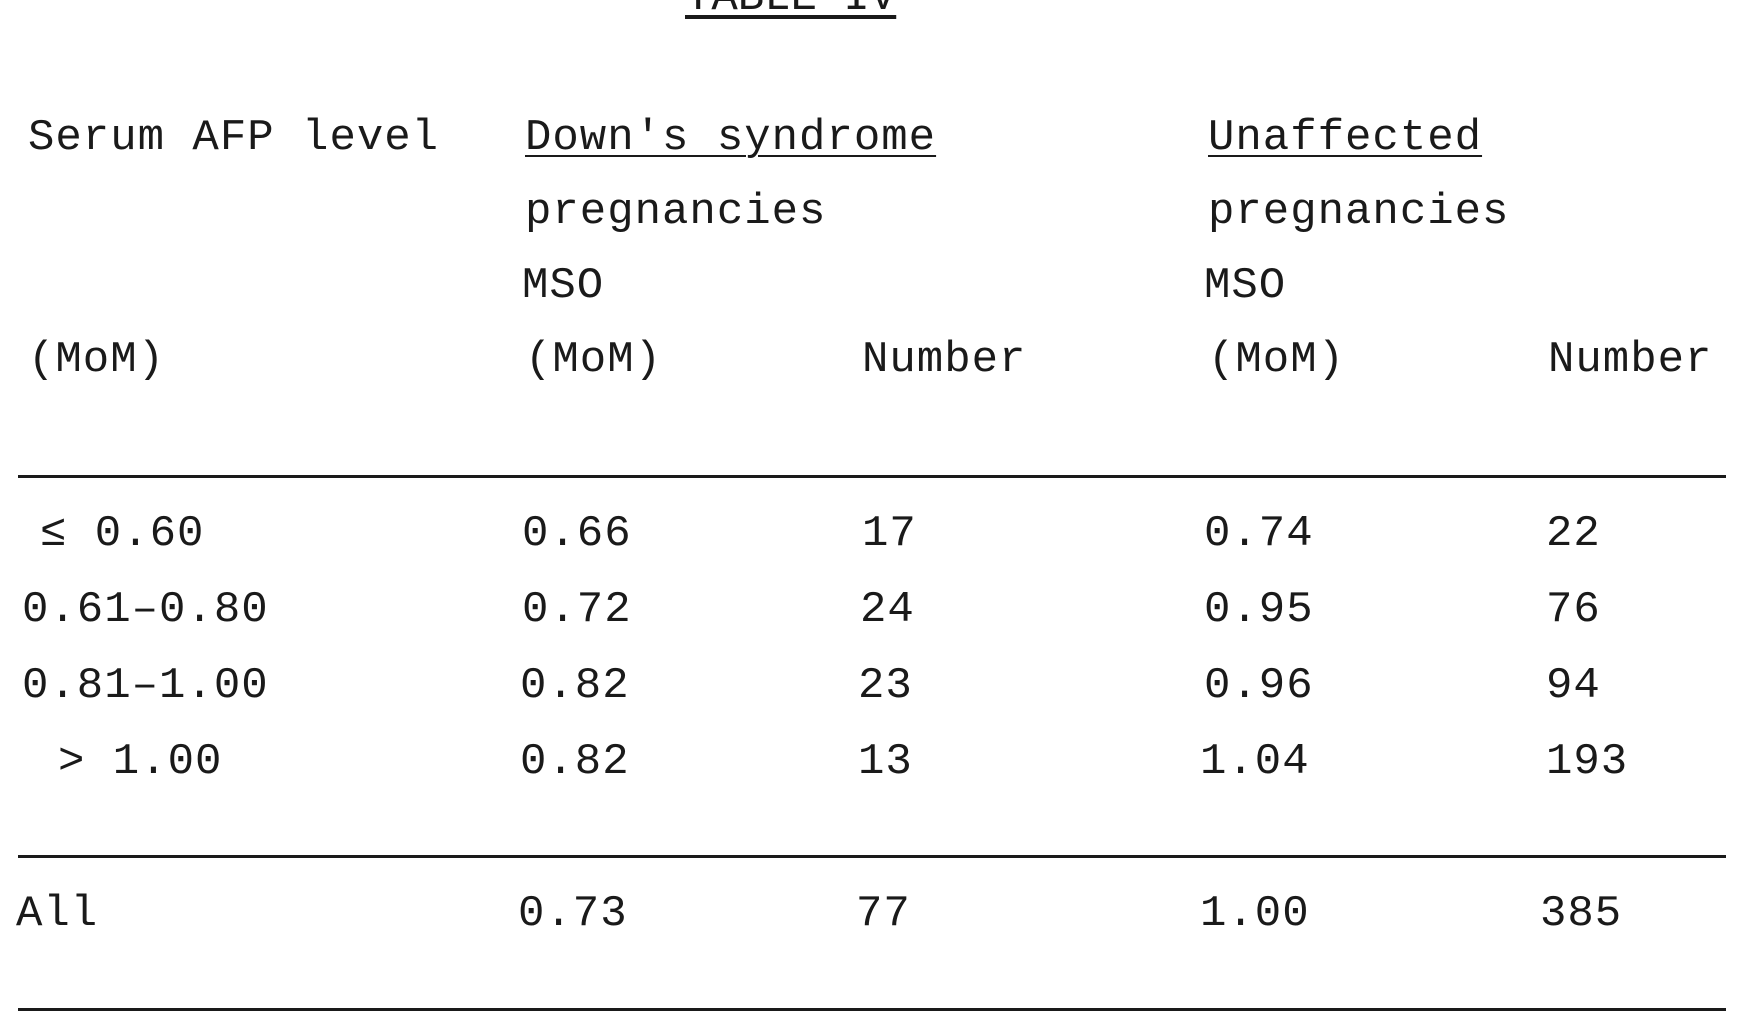  I want to click on row-3-un-mso: 0.96, so click(1259, 686).